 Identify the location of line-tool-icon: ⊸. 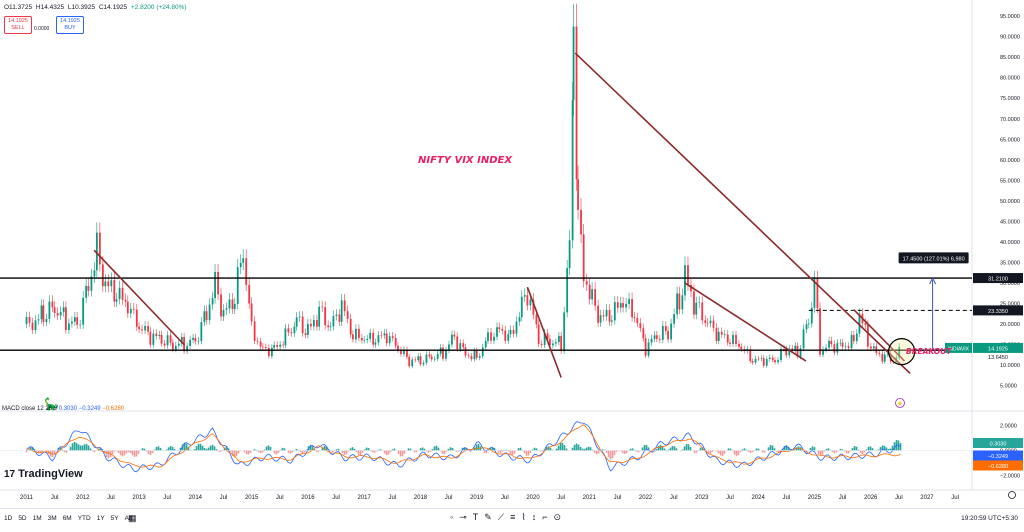
(463, 517).